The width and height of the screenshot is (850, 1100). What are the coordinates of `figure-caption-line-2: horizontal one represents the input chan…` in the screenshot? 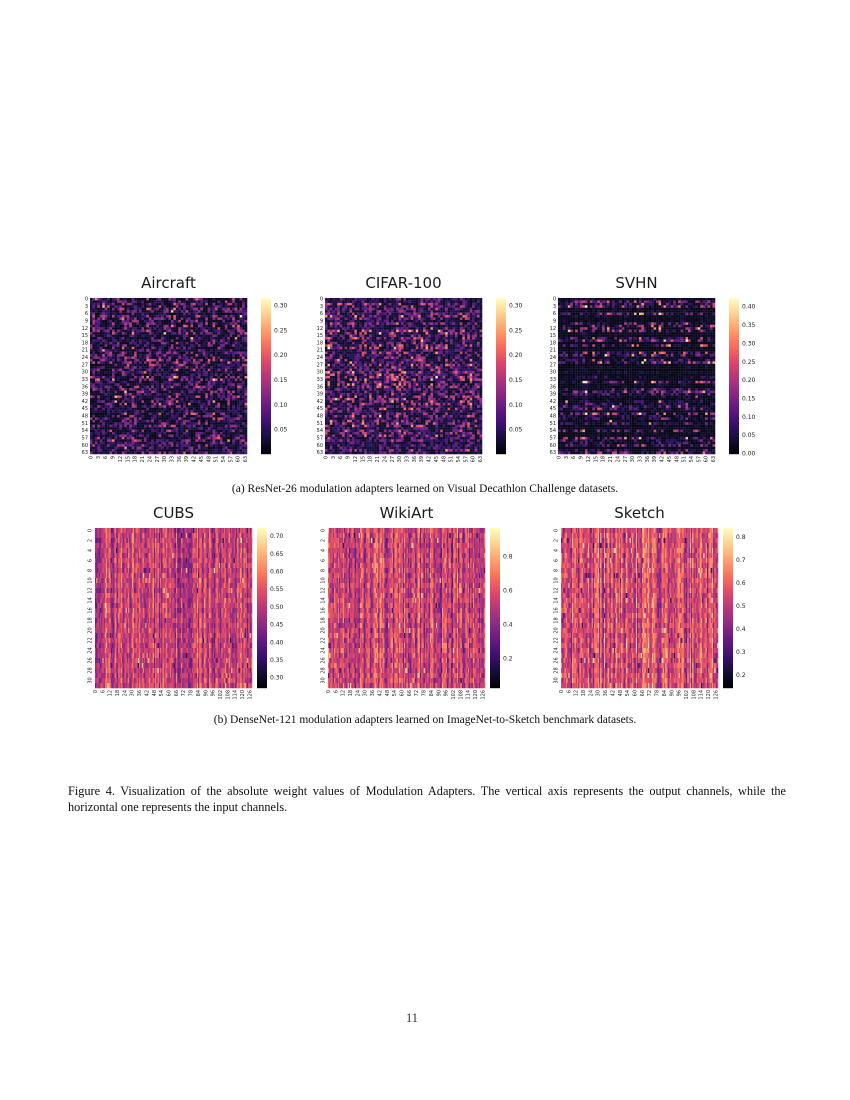 It's located at (178, 807).